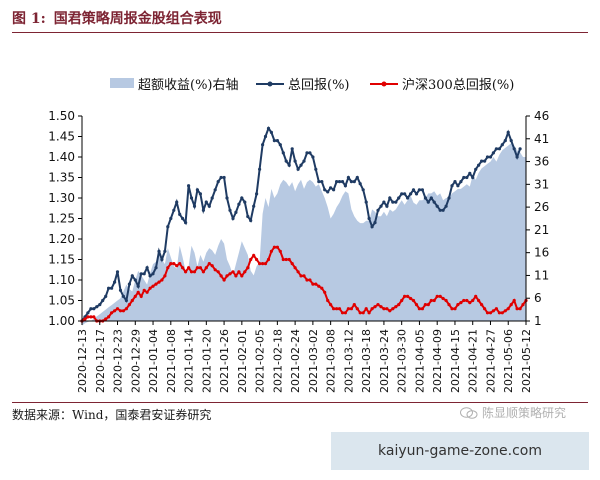  Describe the element at coordinates (541, 116) in the screenshot. I see `y-right-tick-label: 46` at that location.